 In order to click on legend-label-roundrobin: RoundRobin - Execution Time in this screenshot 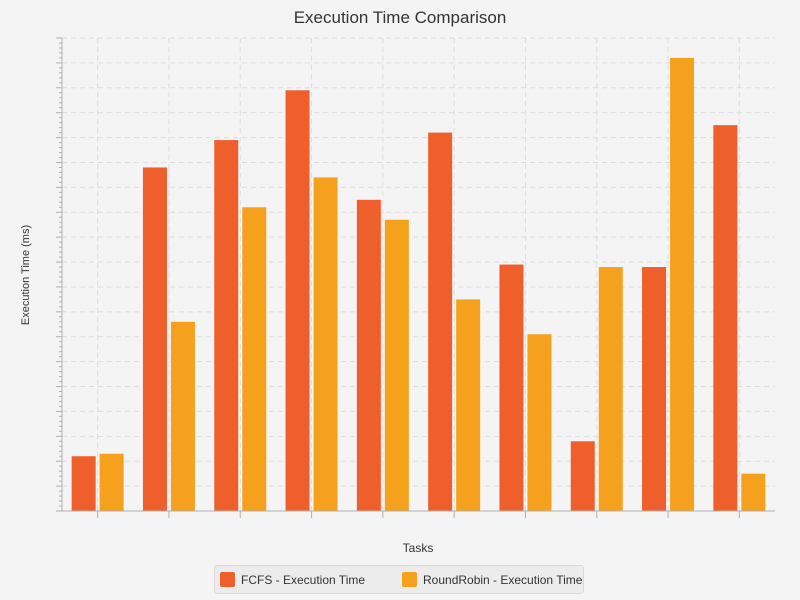, I will do `click(503, 579)`.